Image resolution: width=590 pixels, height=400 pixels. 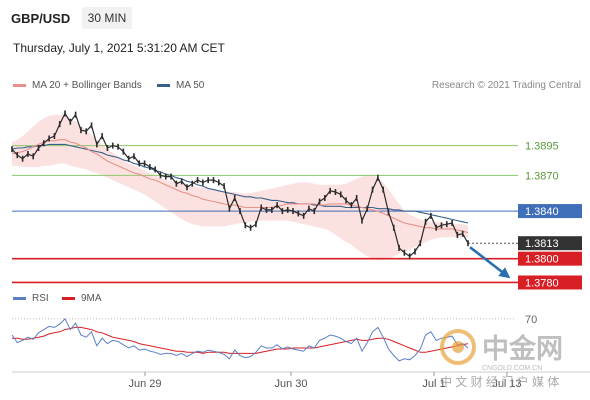 I want to click on level-label-1.3813: 1.3813, so click(x=542, y=244).